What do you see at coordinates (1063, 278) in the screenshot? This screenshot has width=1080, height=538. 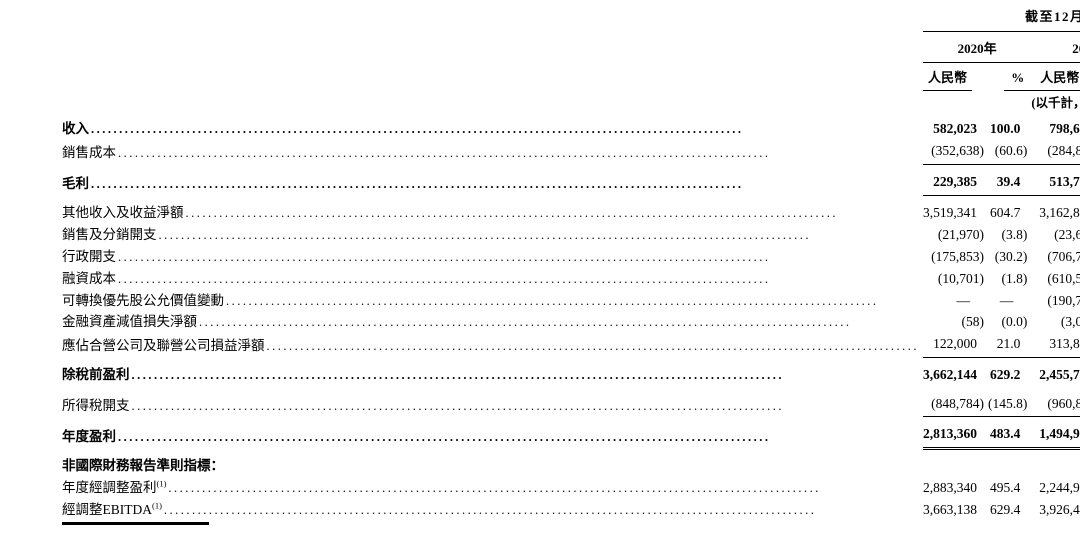 I see `value-rmb: (610,585)` at bounding box center [1063, 278].